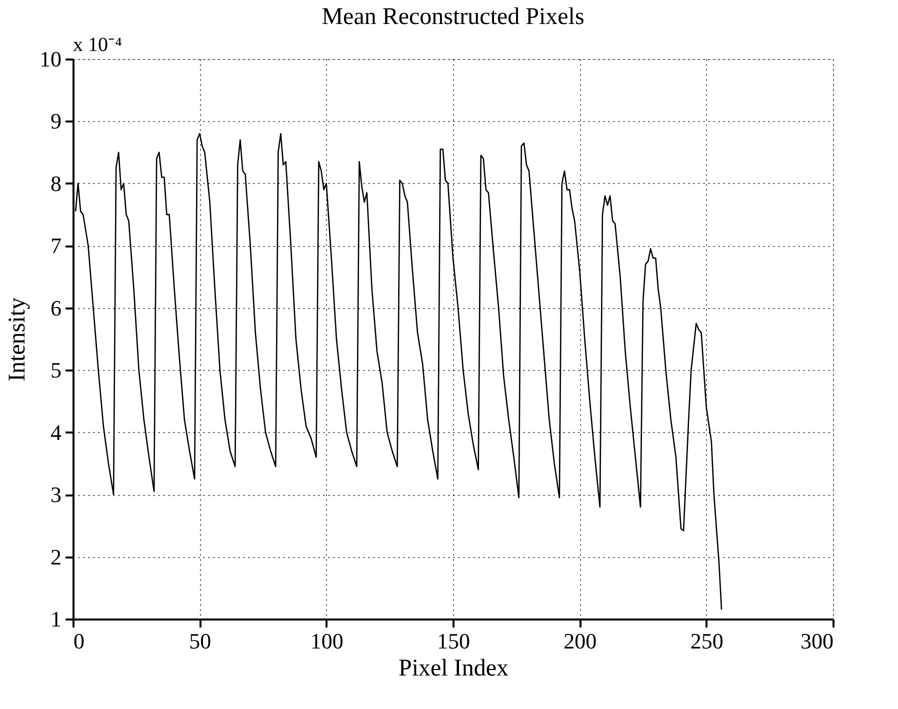  Describe the element at coordinates (79, 641) in the screenshot. I see `x-tick-label: 0` at that location.